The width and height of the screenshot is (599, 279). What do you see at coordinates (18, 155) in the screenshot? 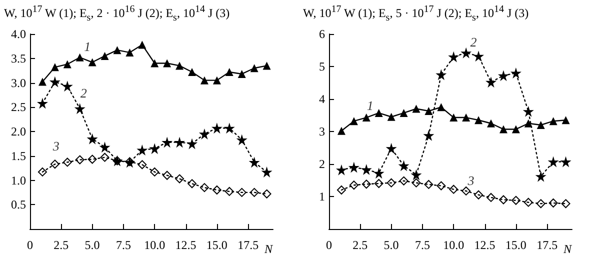
I see `y-tick-label: 1.5` at bounding box center [18, 155].